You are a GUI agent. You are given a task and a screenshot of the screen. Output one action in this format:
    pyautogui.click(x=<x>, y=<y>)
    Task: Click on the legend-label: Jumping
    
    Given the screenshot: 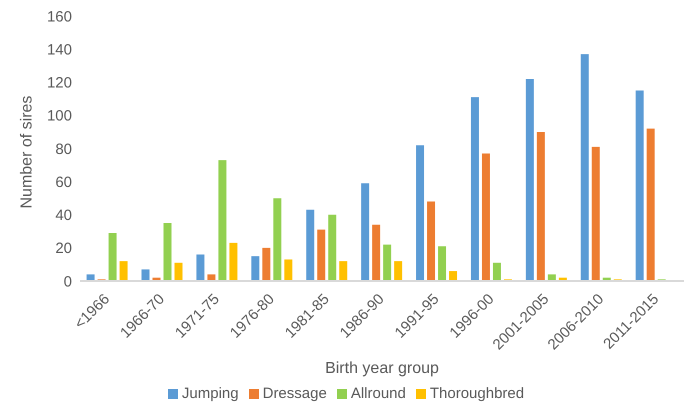 What is the action you would take?
    pyautogui.click(x=210, y=393)
    